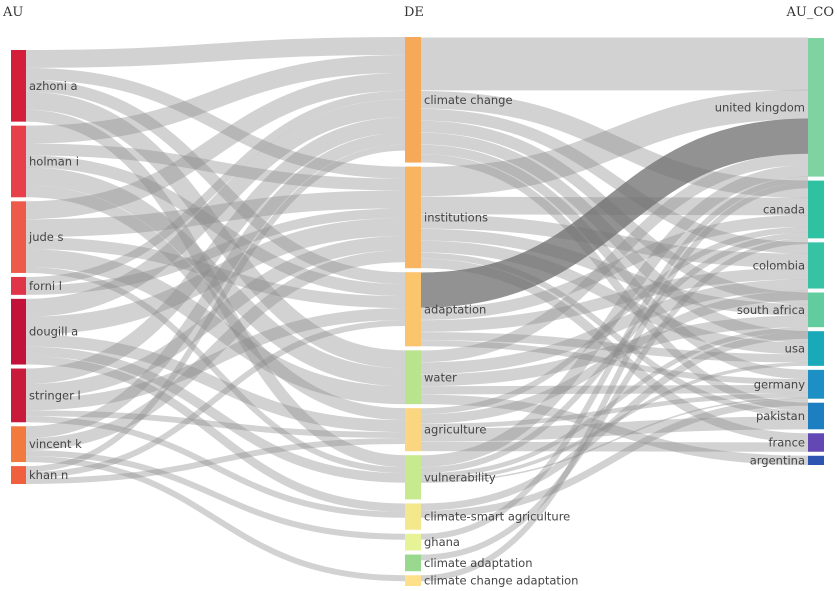 This screenshot has width=837, height=591. I want to click on node-dougill, so click(18, 331).